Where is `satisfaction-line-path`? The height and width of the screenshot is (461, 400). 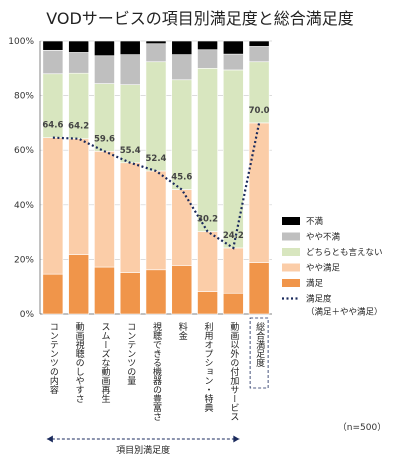 satisfaction-line-path is located at coordinates (156, 186).